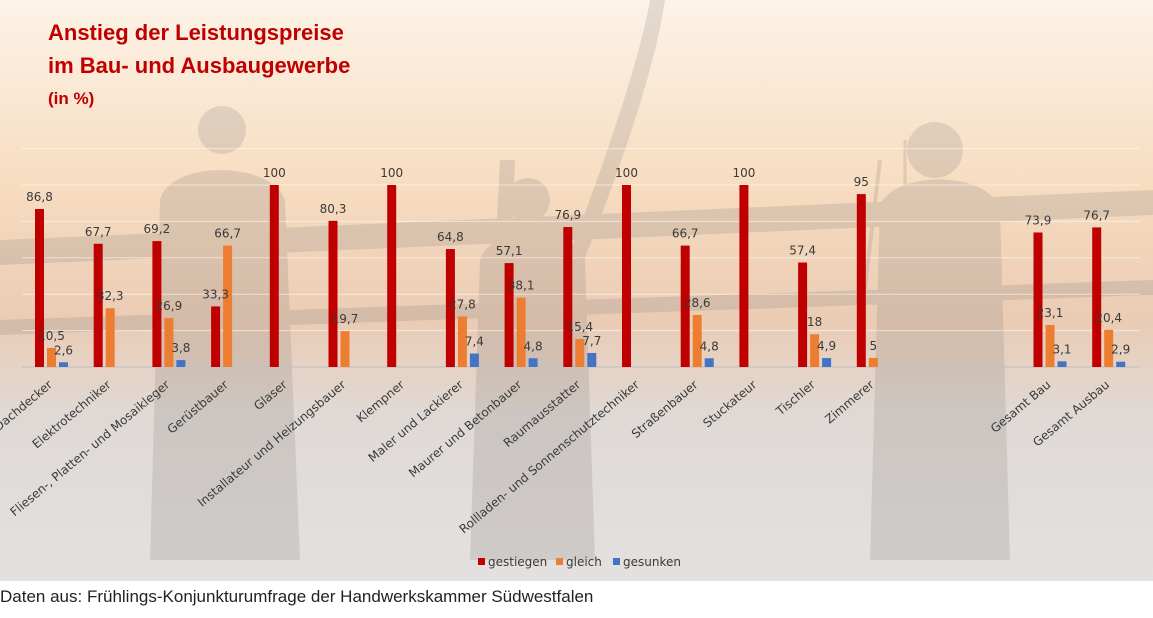 The image size is (1153, 618). What do you see at coordinates (1096, 215) in the screenshot?
I see `data-label: 76,7` at bounding box center [1096, 215].